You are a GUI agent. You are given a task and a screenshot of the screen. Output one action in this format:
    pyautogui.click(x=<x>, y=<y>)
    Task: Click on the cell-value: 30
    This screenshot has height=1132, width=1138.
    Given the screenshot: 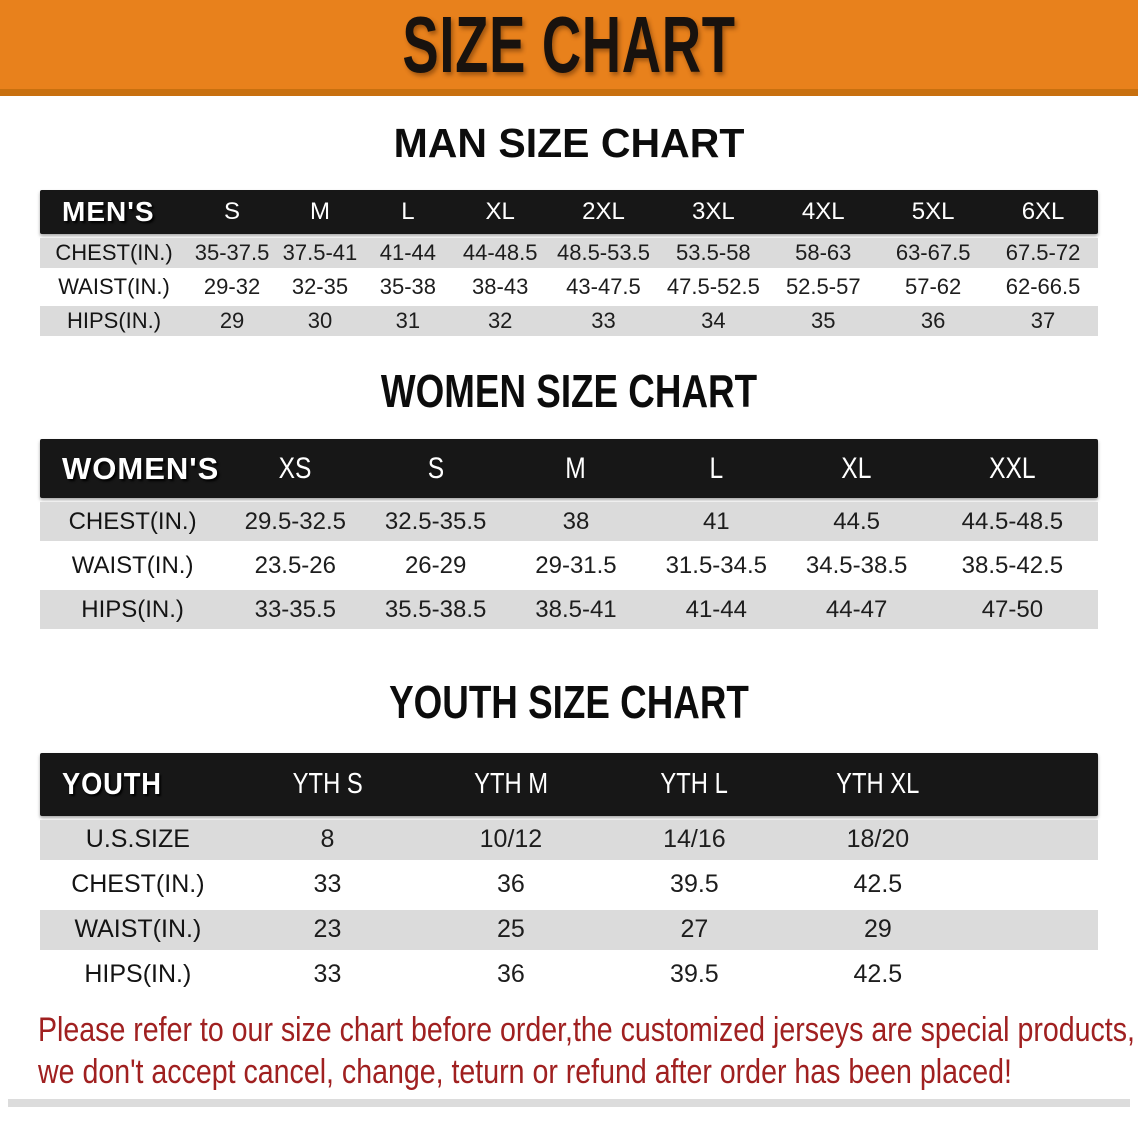 What is the action you would take?
    pyautogui.click(x=320, y=320)
    